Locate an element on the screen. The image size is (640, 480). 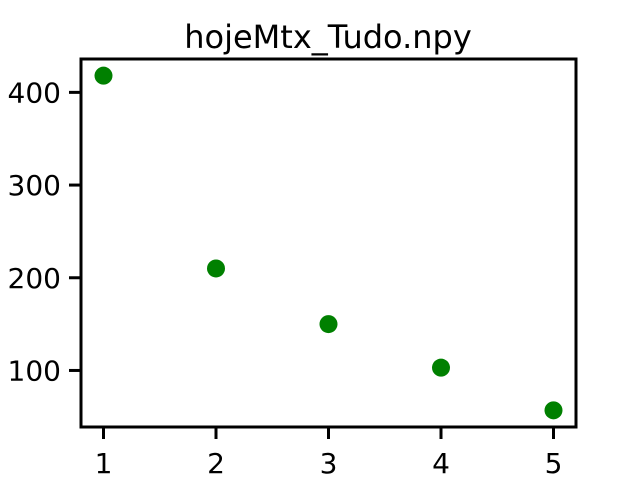
x-tick-label: 3 is located at coordinates (329, 463).